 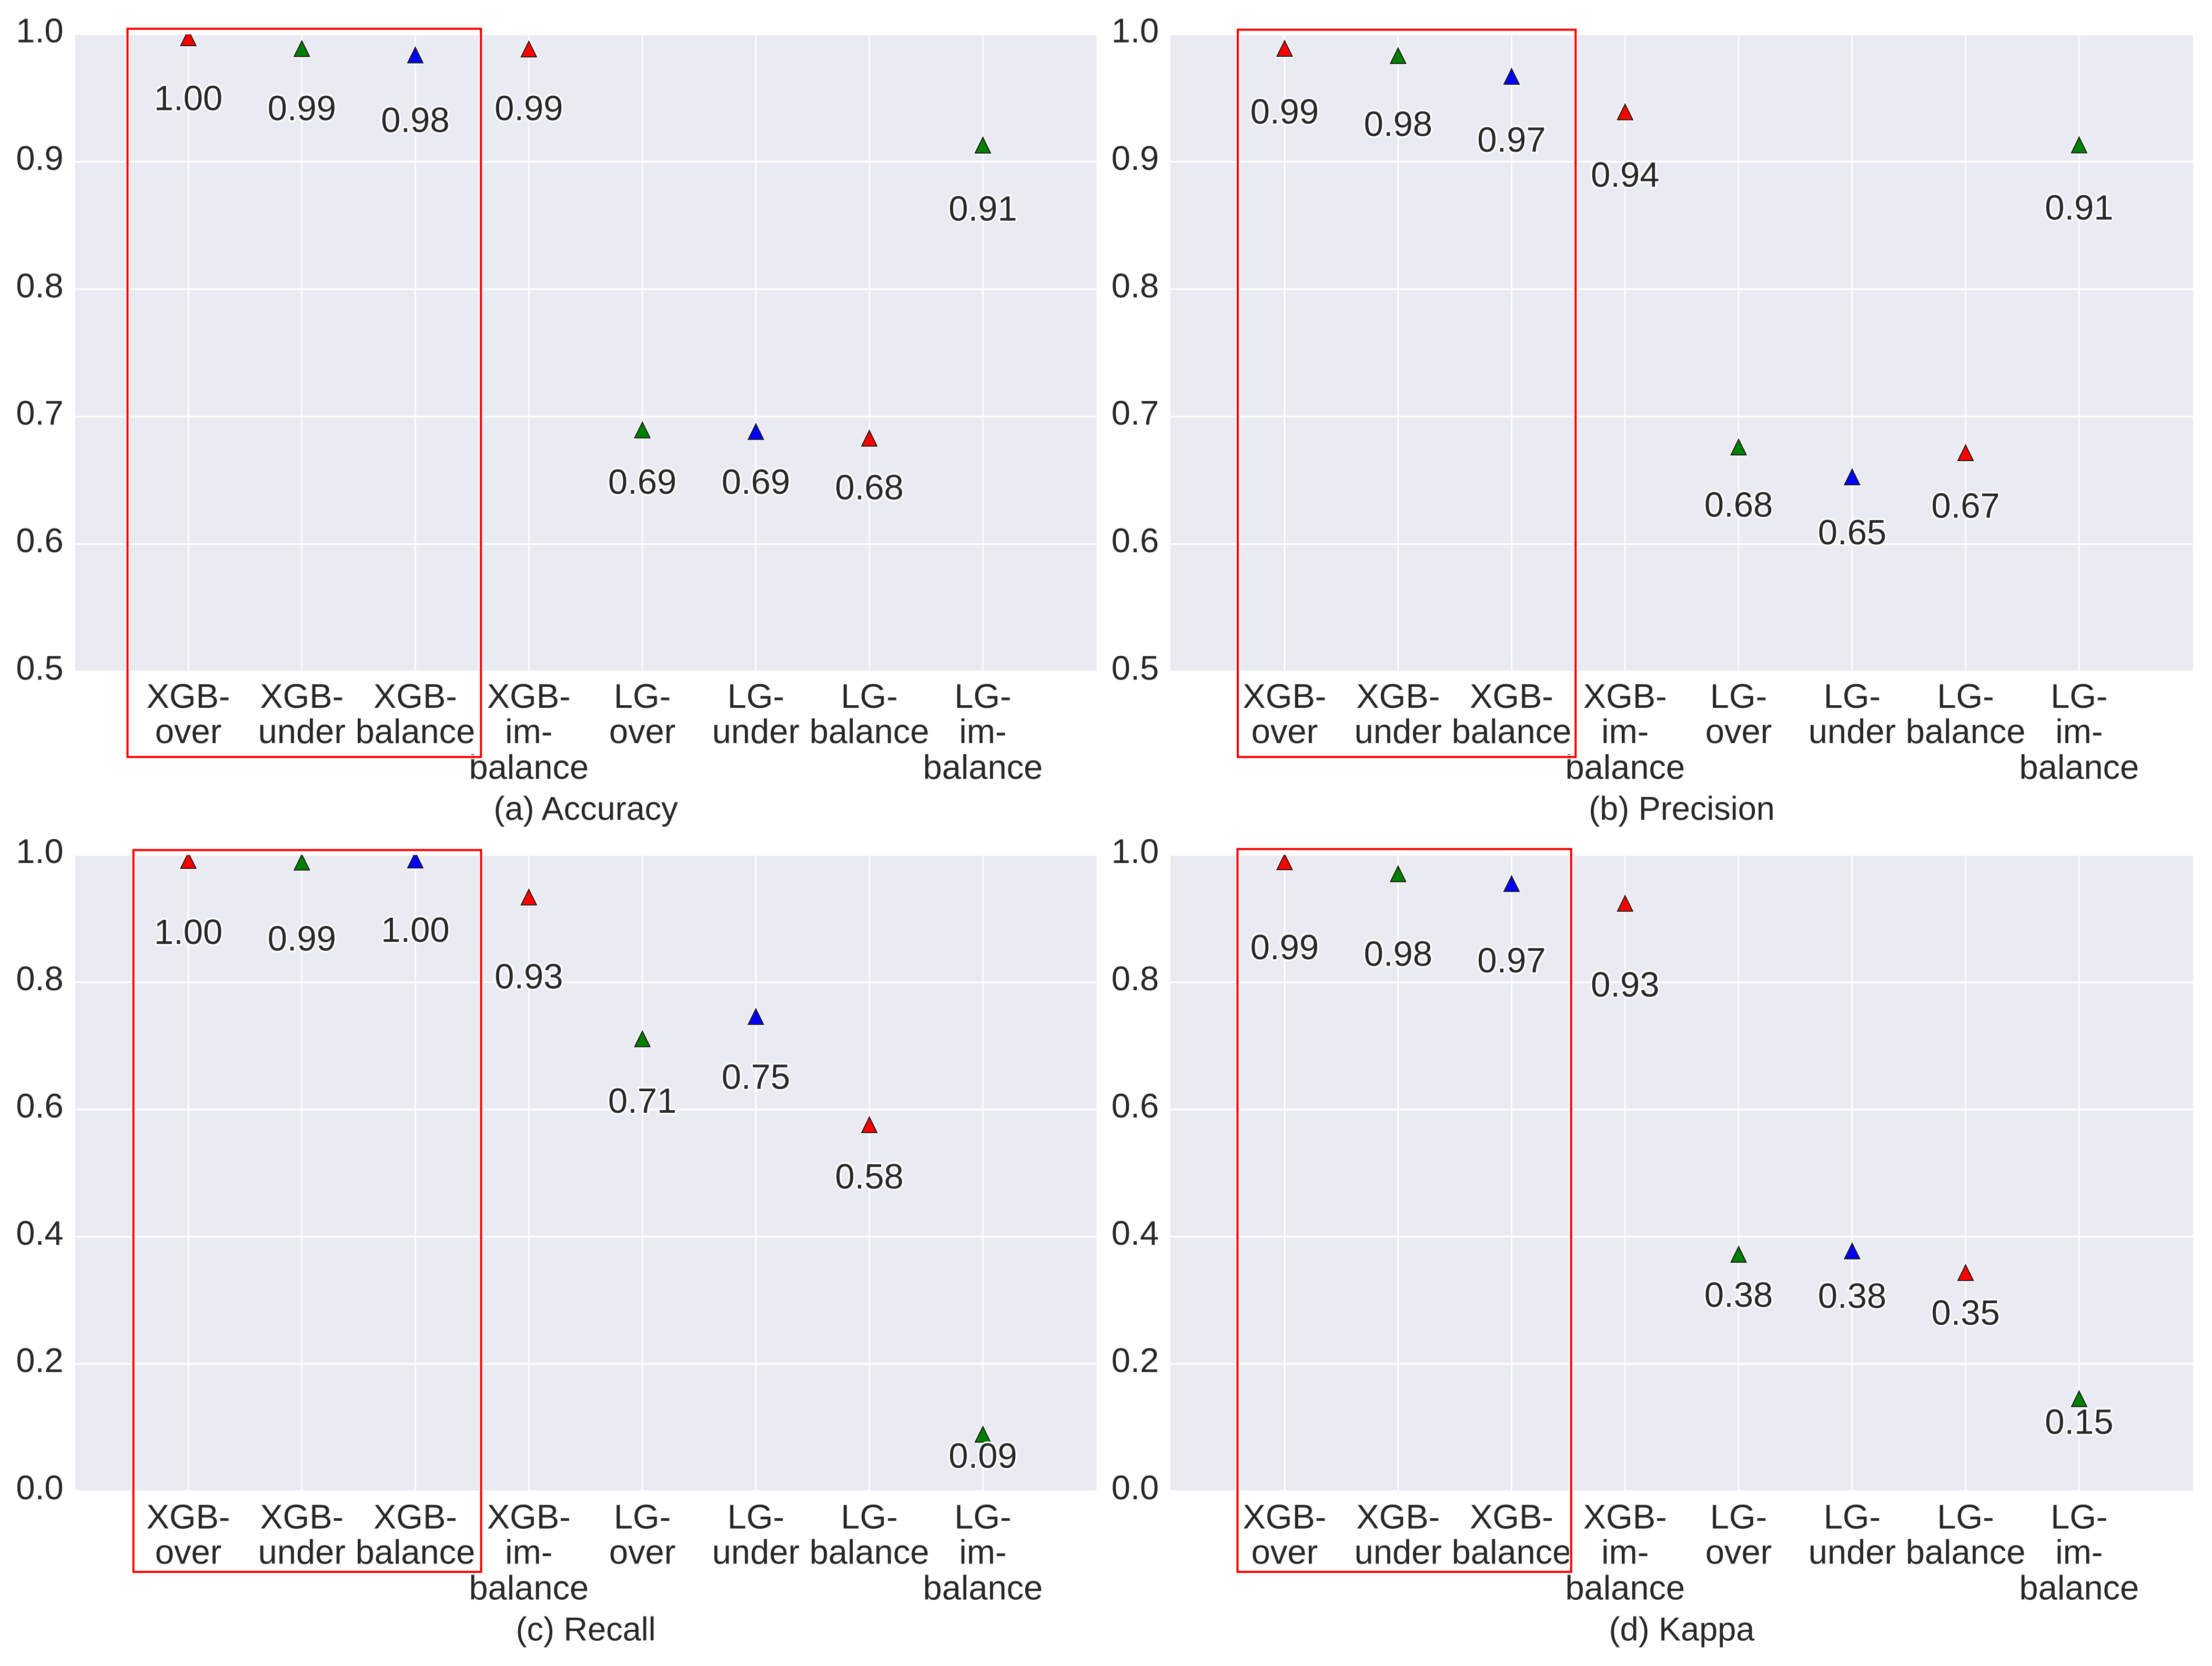 What do you see at coordinates (982, 209) in the screenshot?
I see `svg-text: 0.91` at bounding box center [982, 209].